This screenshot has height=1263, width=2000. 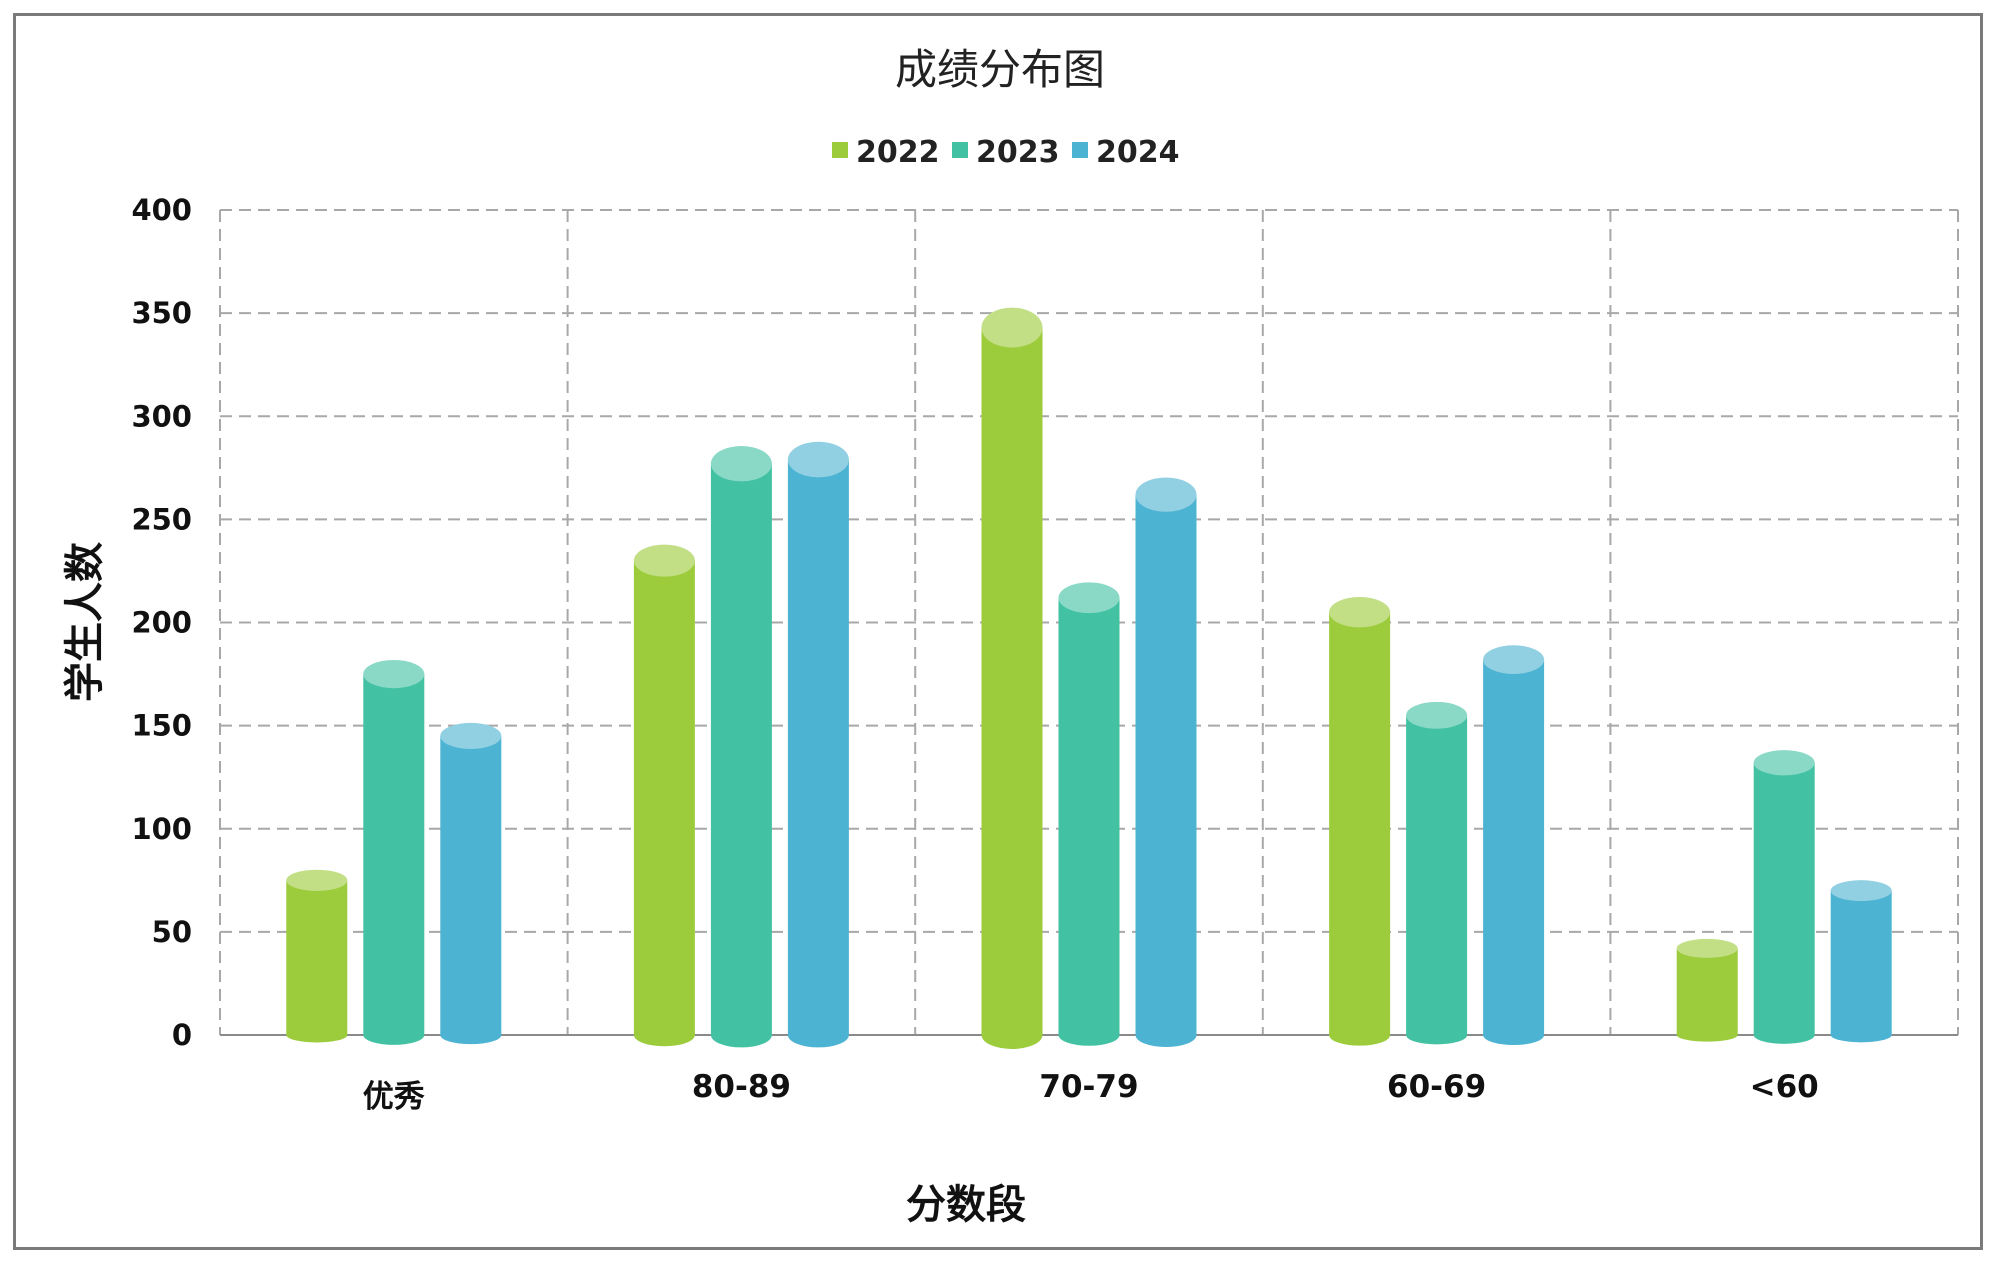 I want to click on y-axis-label: 学生人数, so click(x=85, y=622).